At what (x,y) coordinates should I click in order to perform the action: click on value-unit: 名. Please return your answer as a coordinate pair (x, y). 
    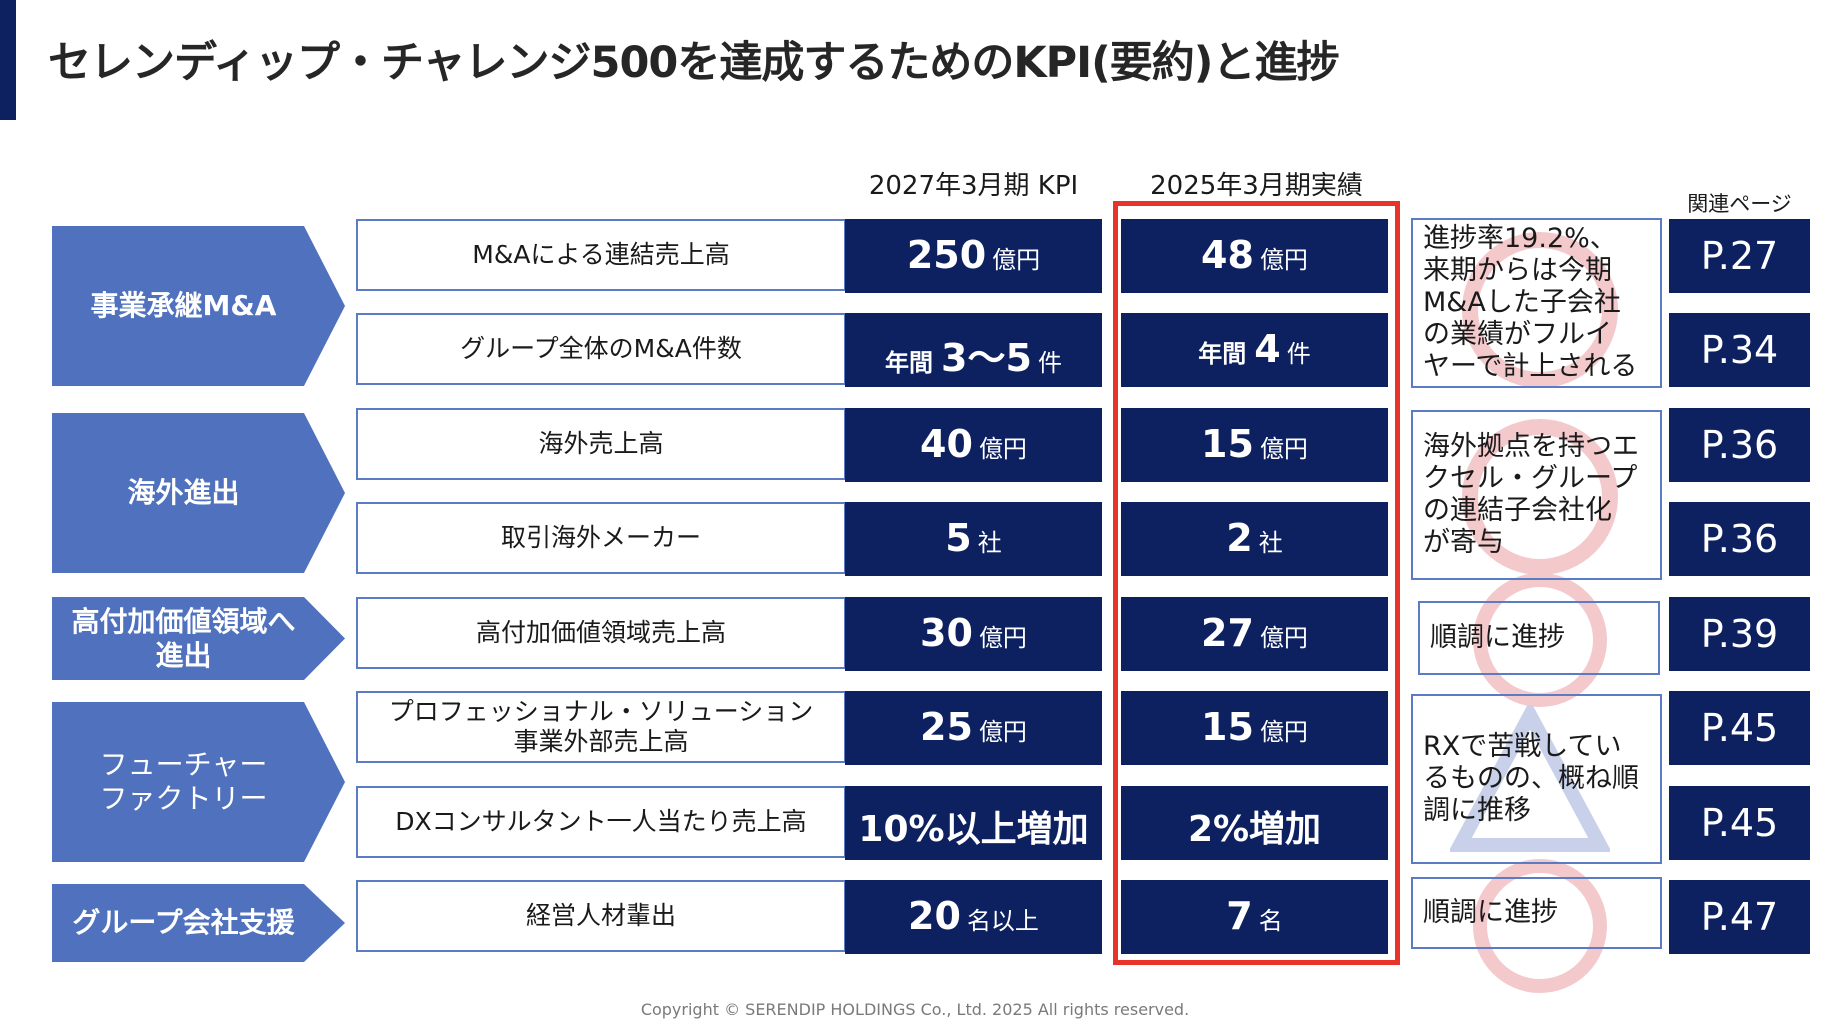
    Looking at the image, I should click on (1270, 921).